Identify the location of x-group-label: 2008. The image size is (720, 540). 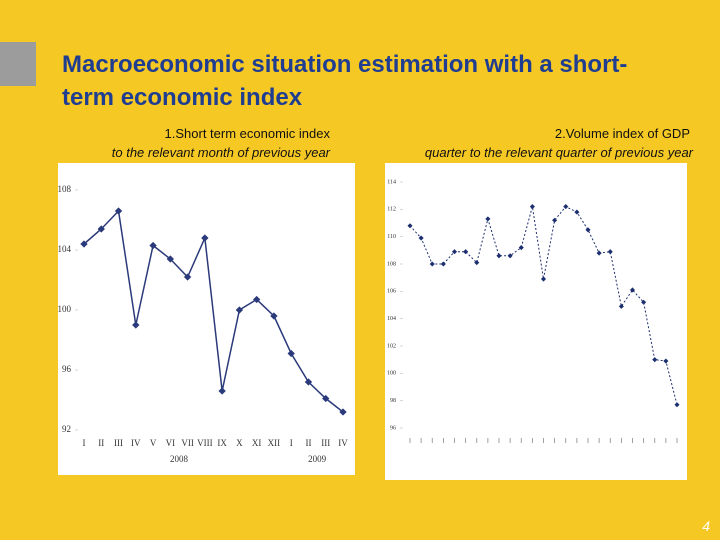
(179, 459).